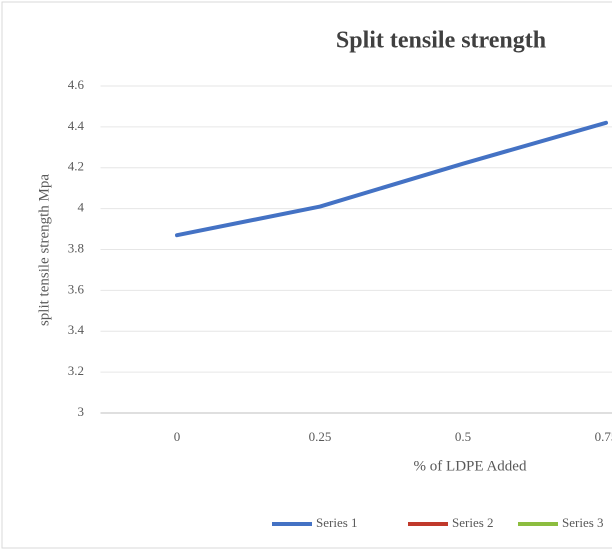 The width and height of the screenshot is (612, 552). Describe the element at coordinates (441, 41) in the screenshot. I see `chart-title: Split tensile strength` at that location.